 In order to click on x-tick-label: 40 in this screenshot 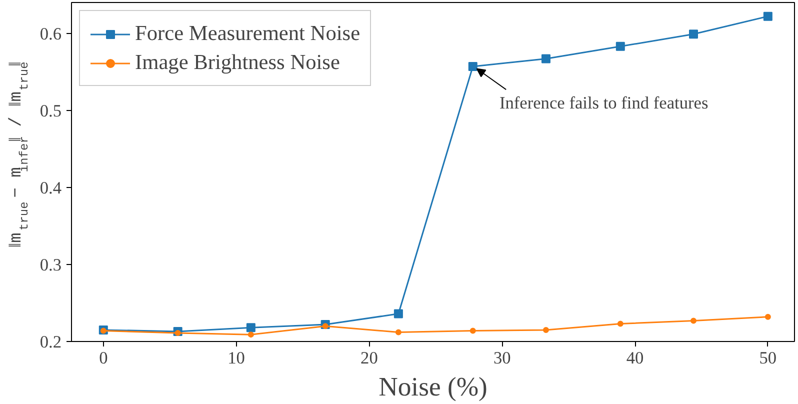, I will do `click(635, 358)`.